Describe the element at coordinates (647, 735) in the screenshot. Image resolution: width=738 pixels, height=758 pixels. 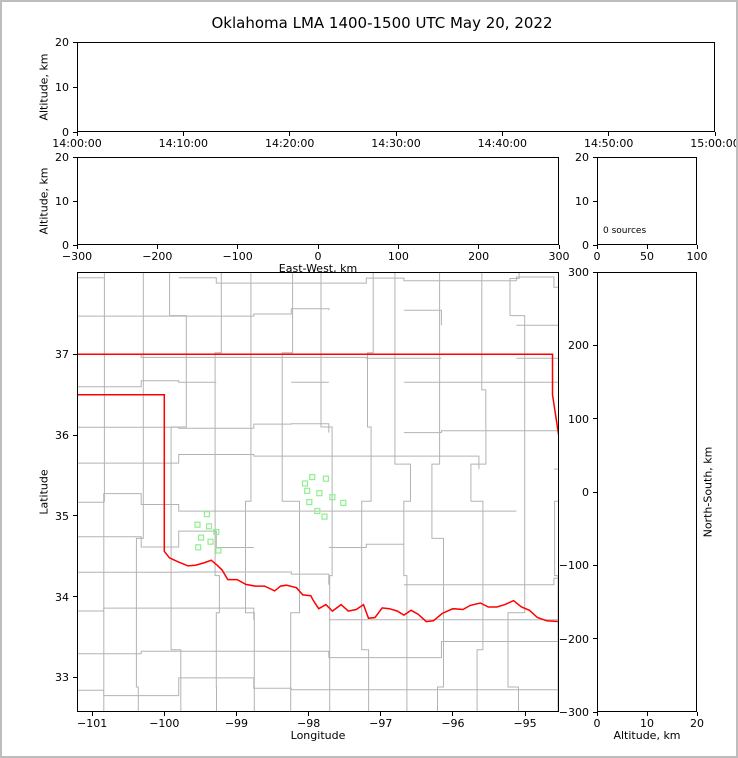
I see `x-axis-label-ns_height: Altitude, km` at that location.